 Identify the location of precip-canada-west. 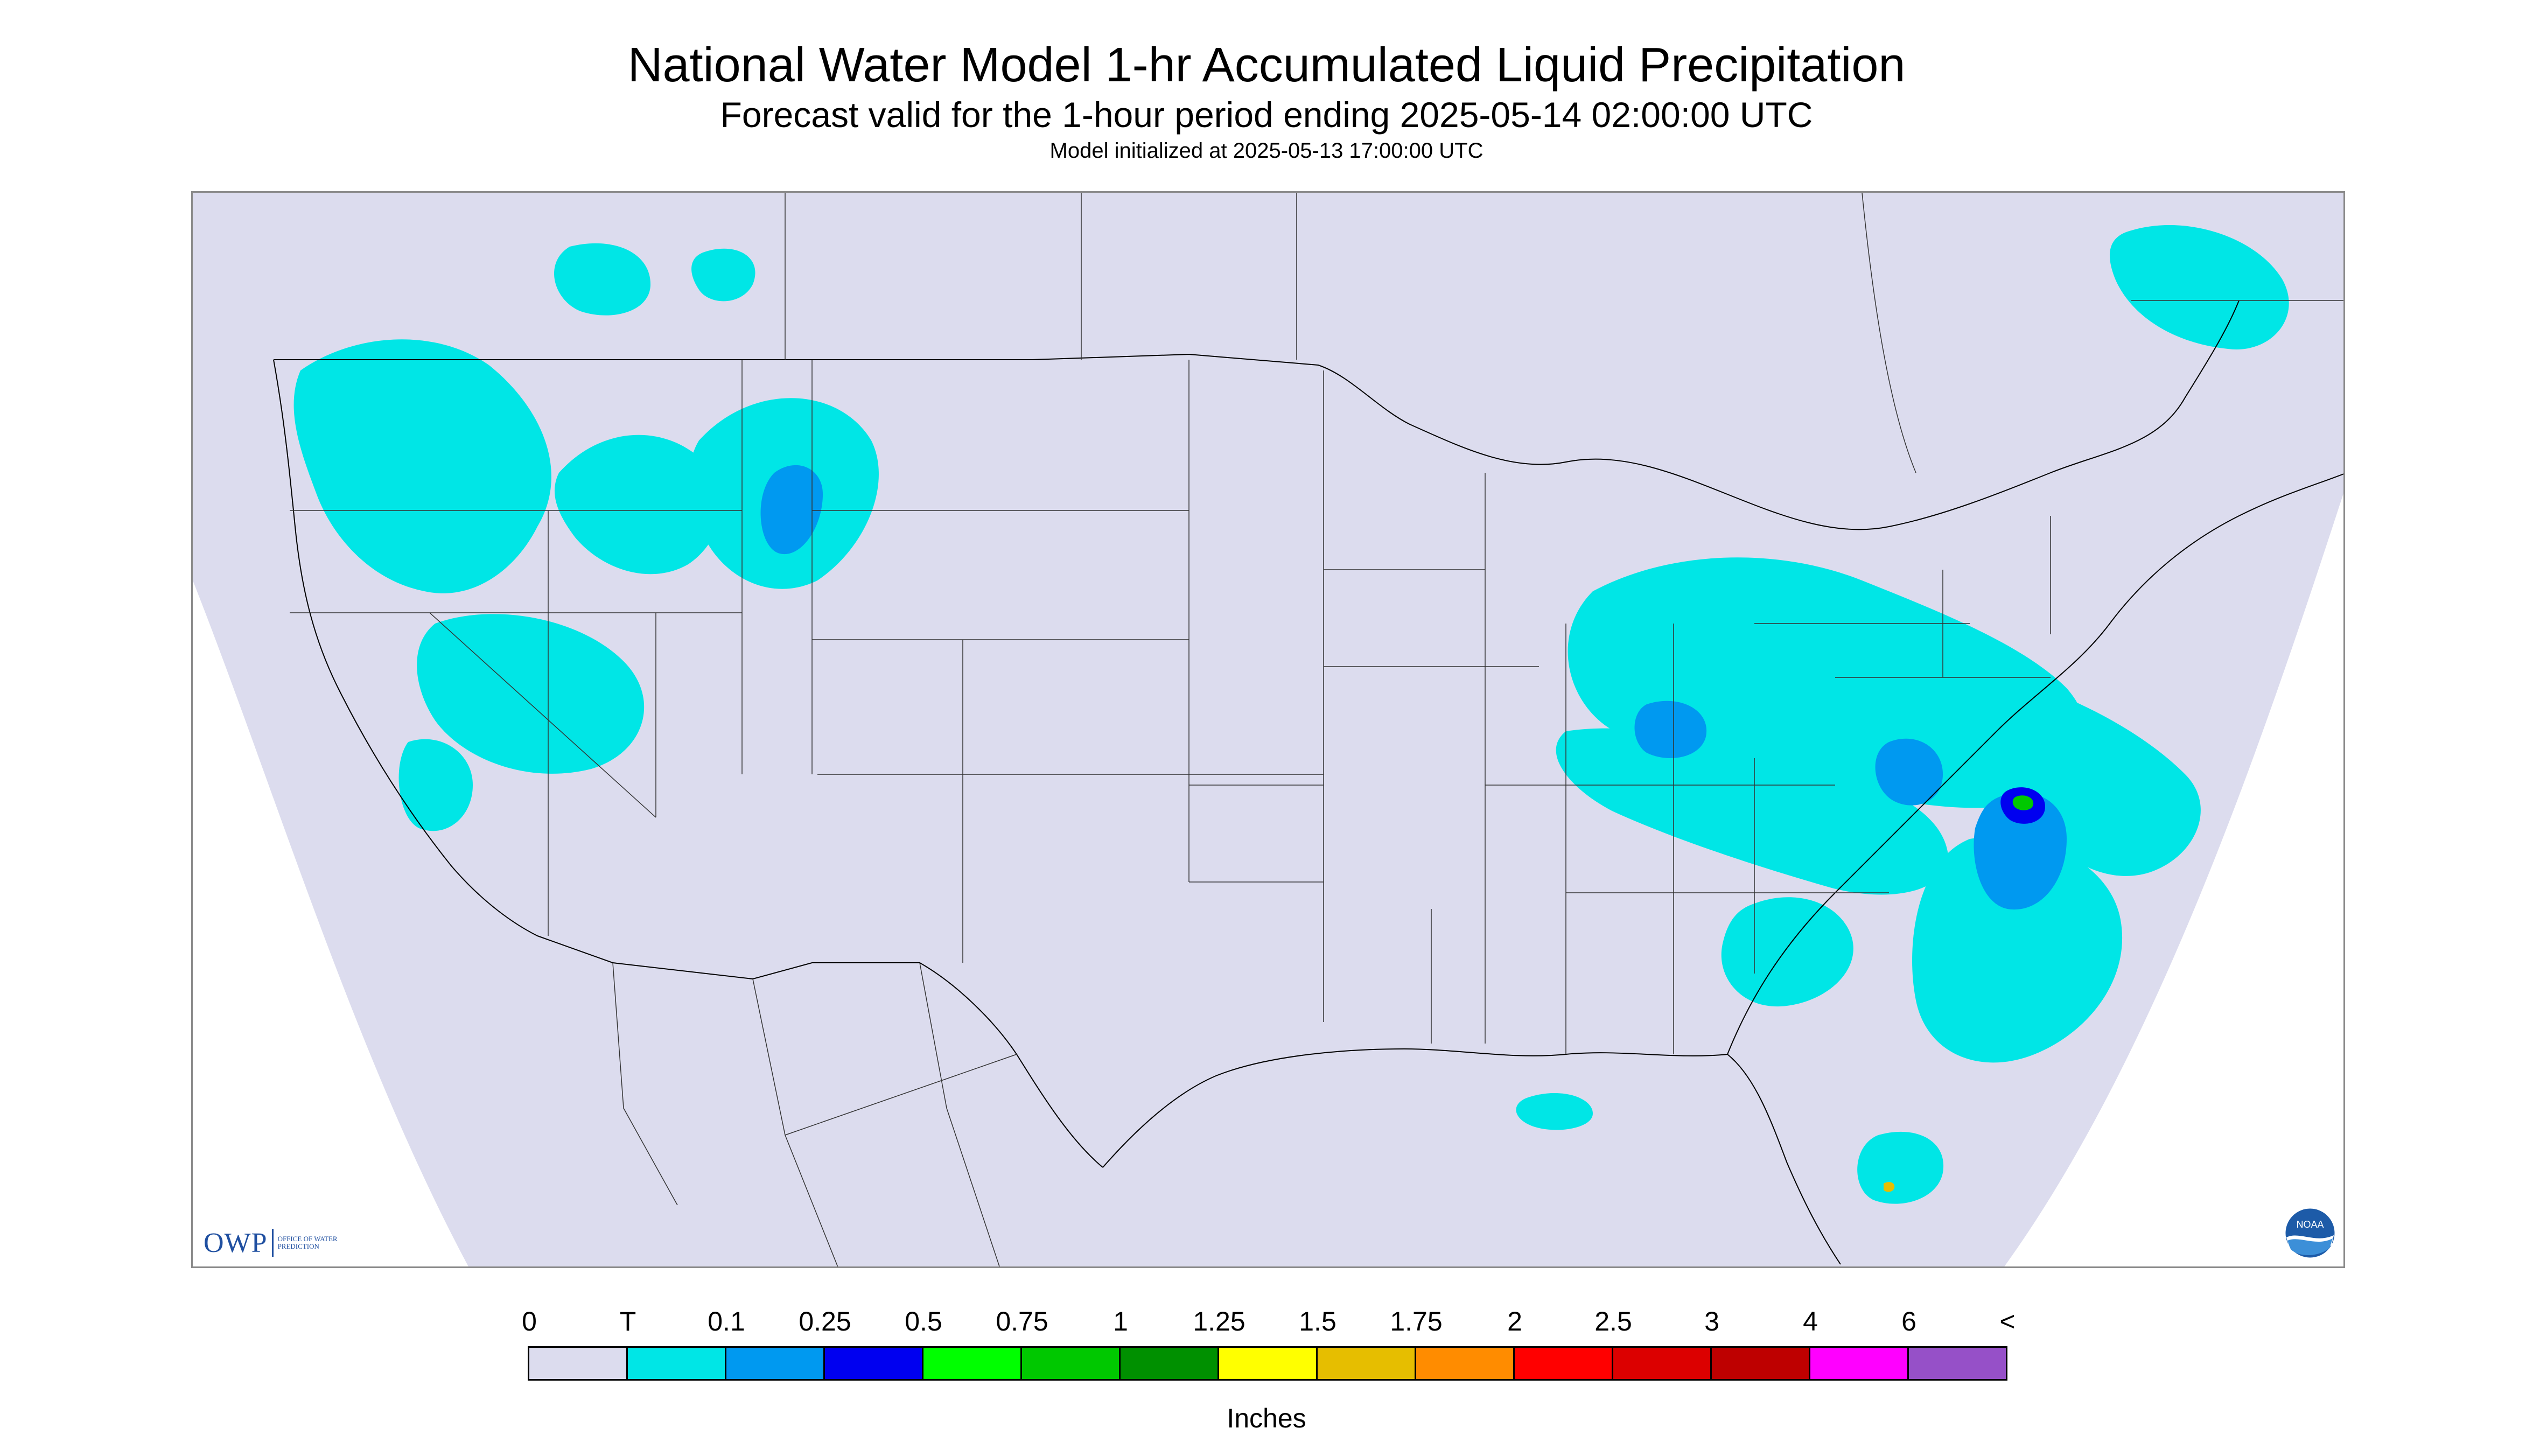
(602, 279).